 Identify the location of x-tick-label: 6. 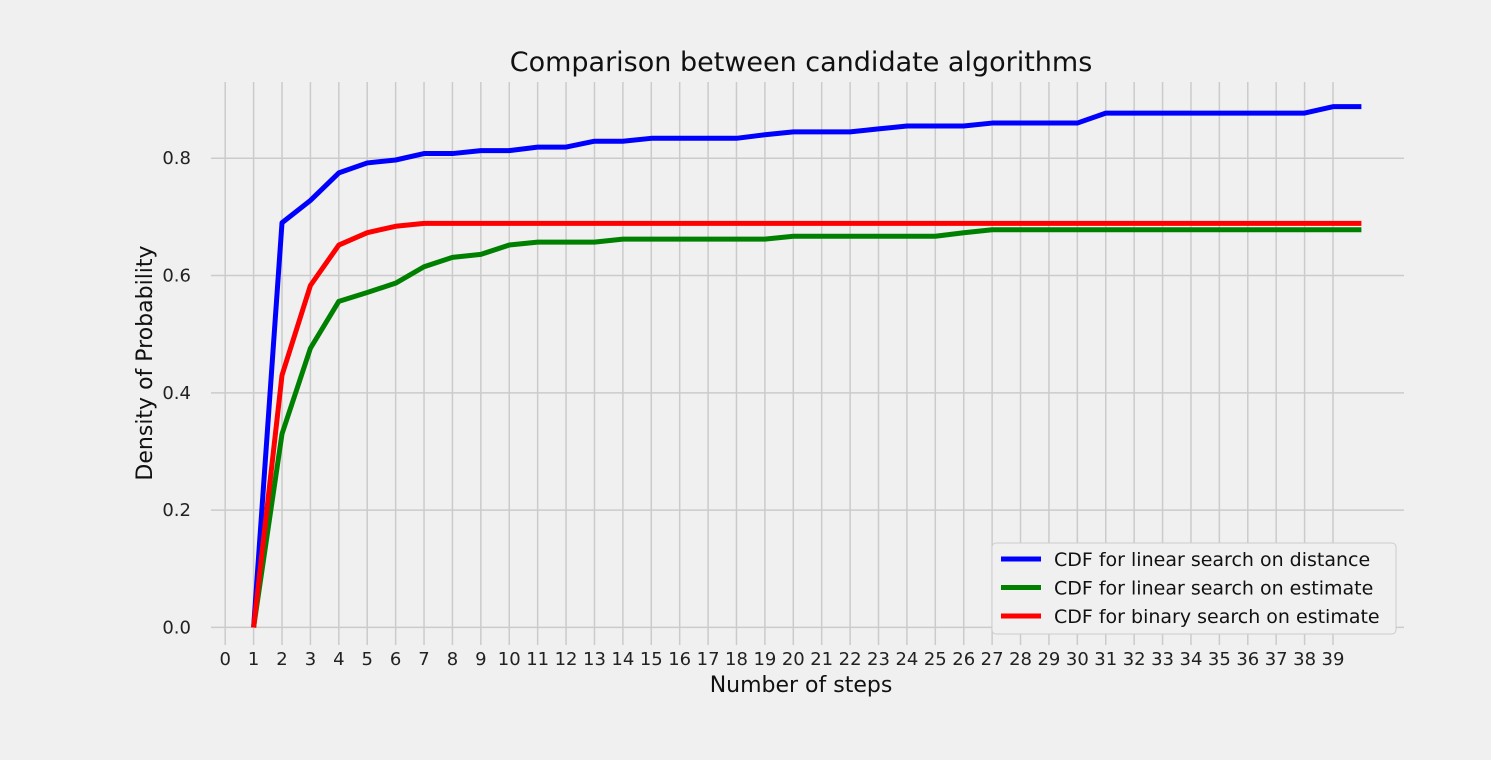
(395, 659).